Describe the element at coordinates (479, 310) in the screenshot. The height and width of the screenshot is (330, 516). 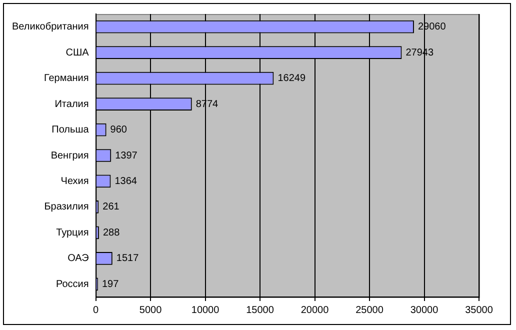
I see `x-tick-label: 35000` at that location.